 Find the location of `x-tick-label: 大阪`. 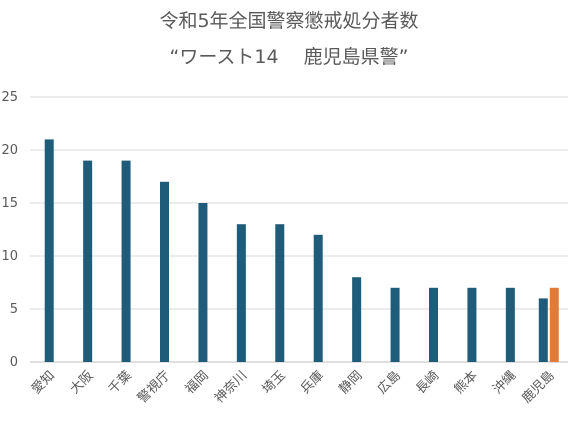

x-tick-label: 大阪 is located at coordinates (81, 382).